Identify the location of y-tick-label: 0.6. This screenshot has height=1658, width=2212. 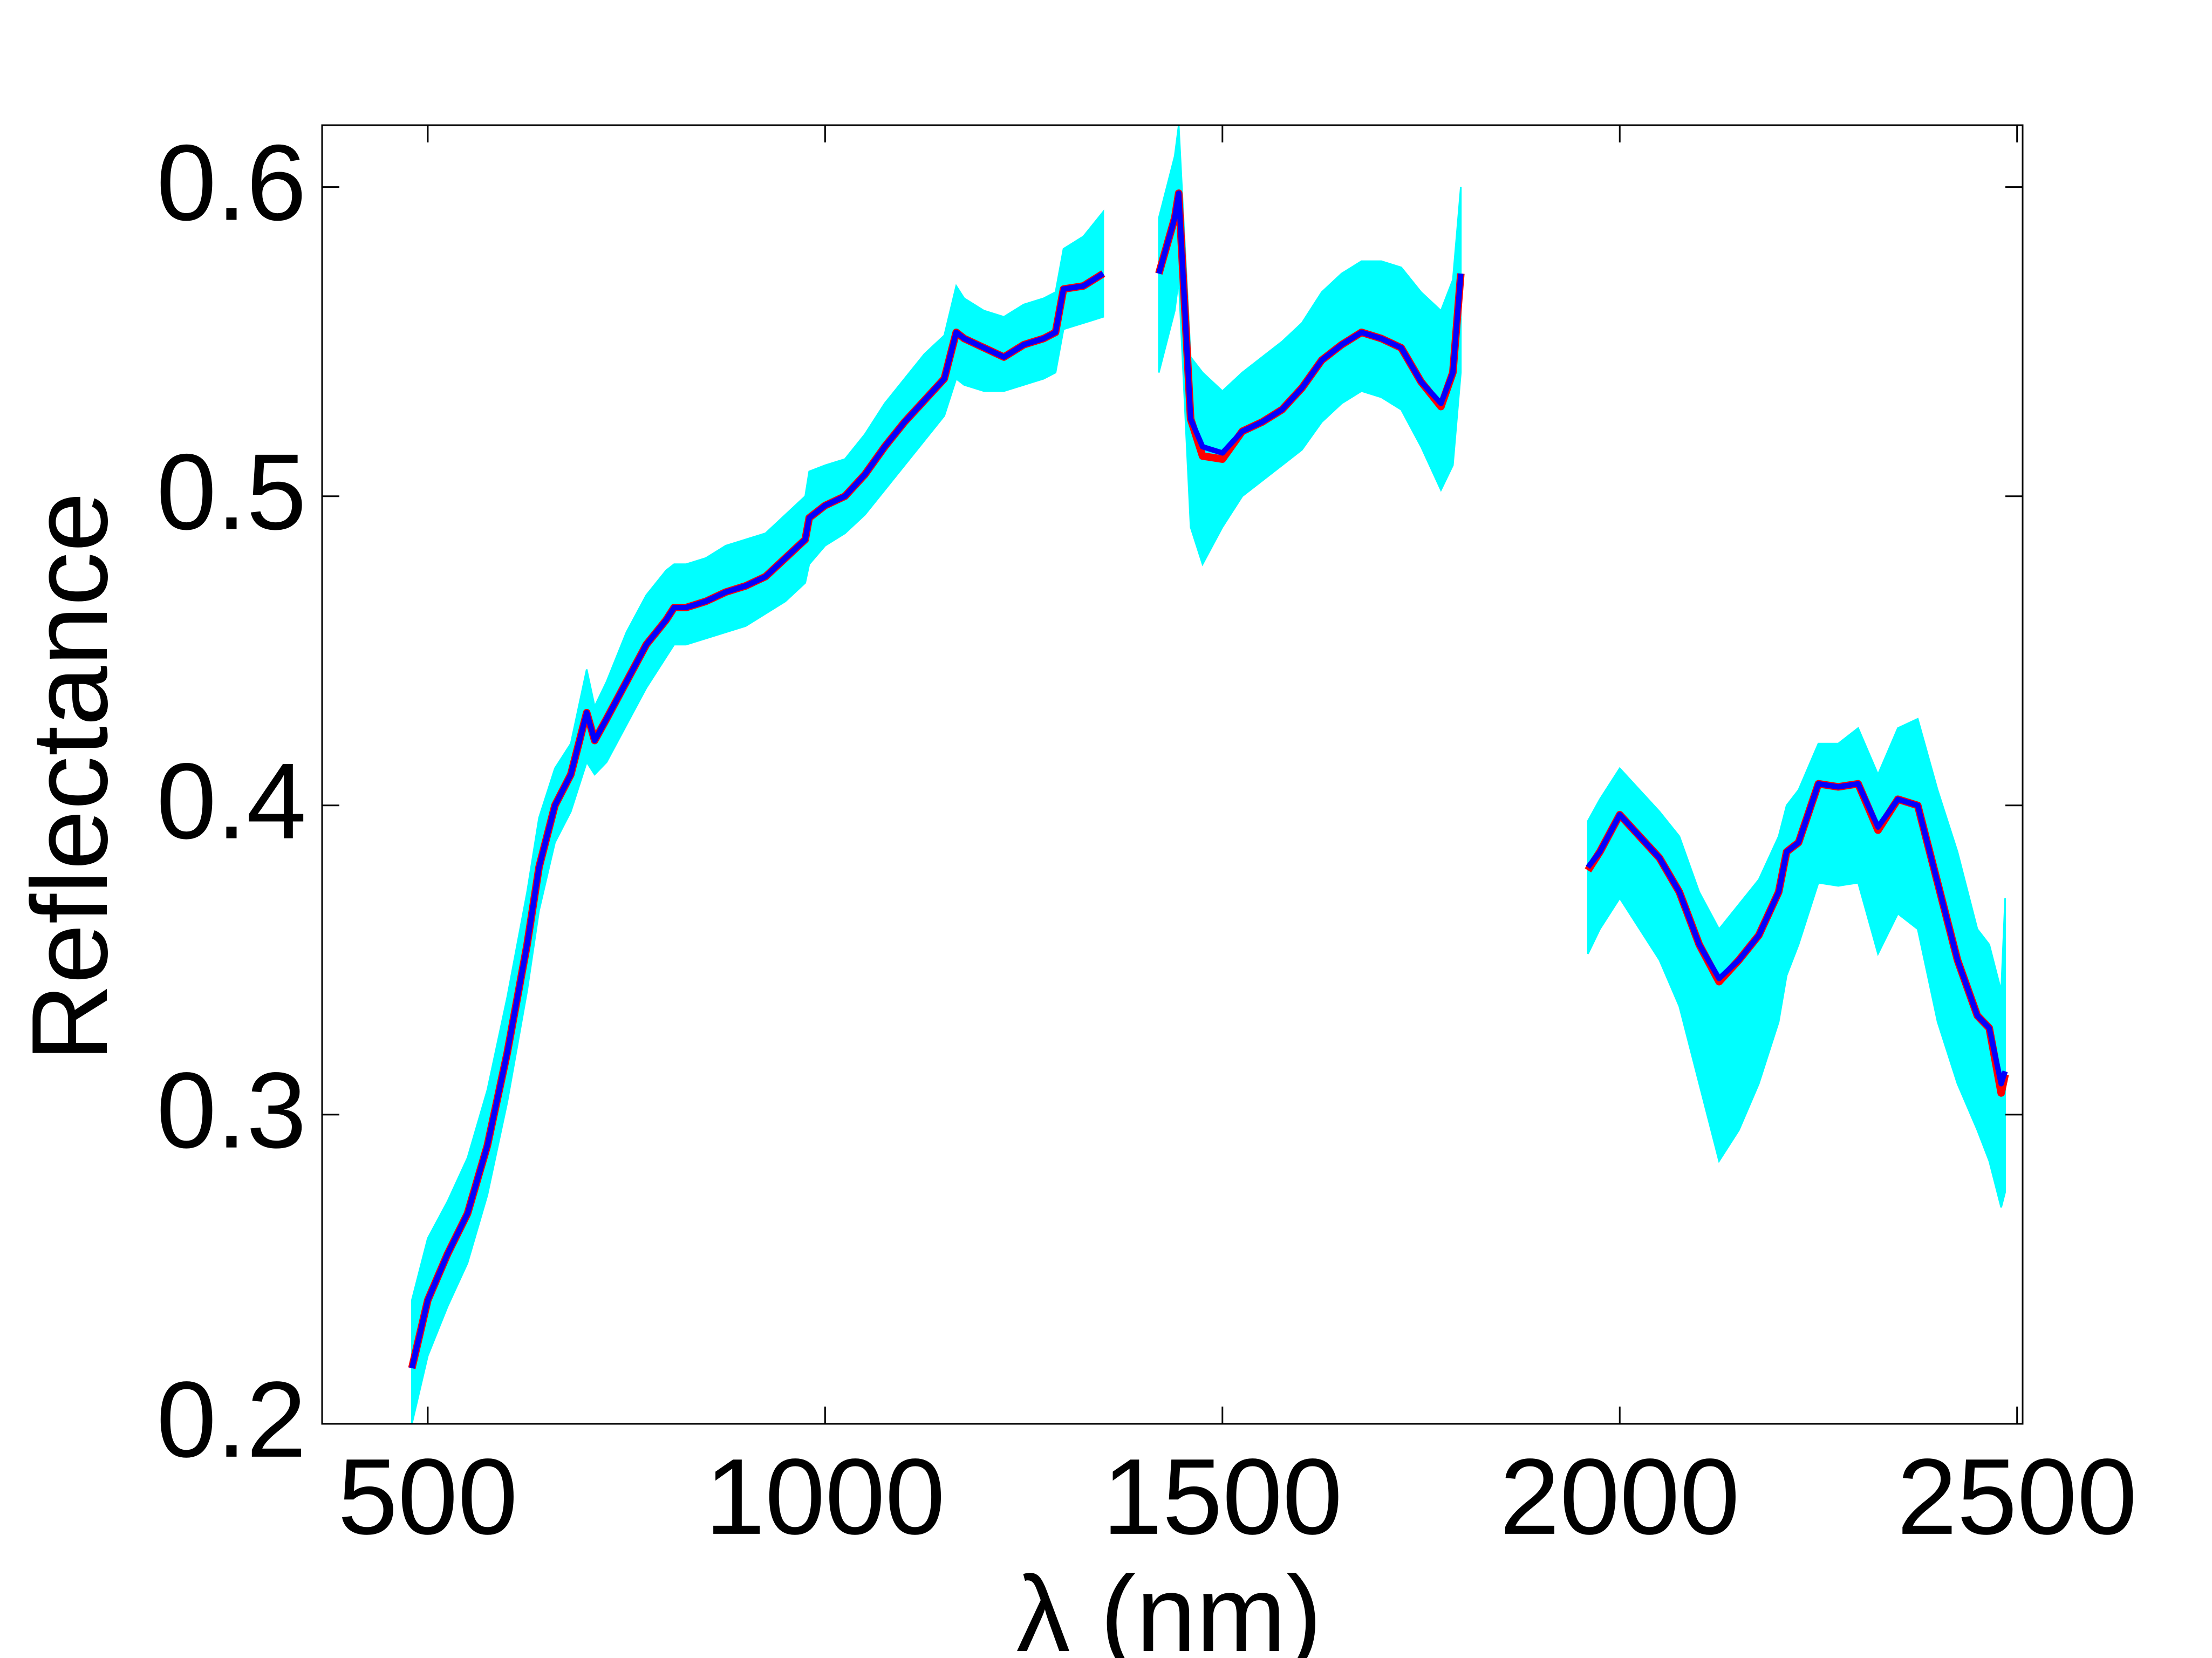
(231, 182).